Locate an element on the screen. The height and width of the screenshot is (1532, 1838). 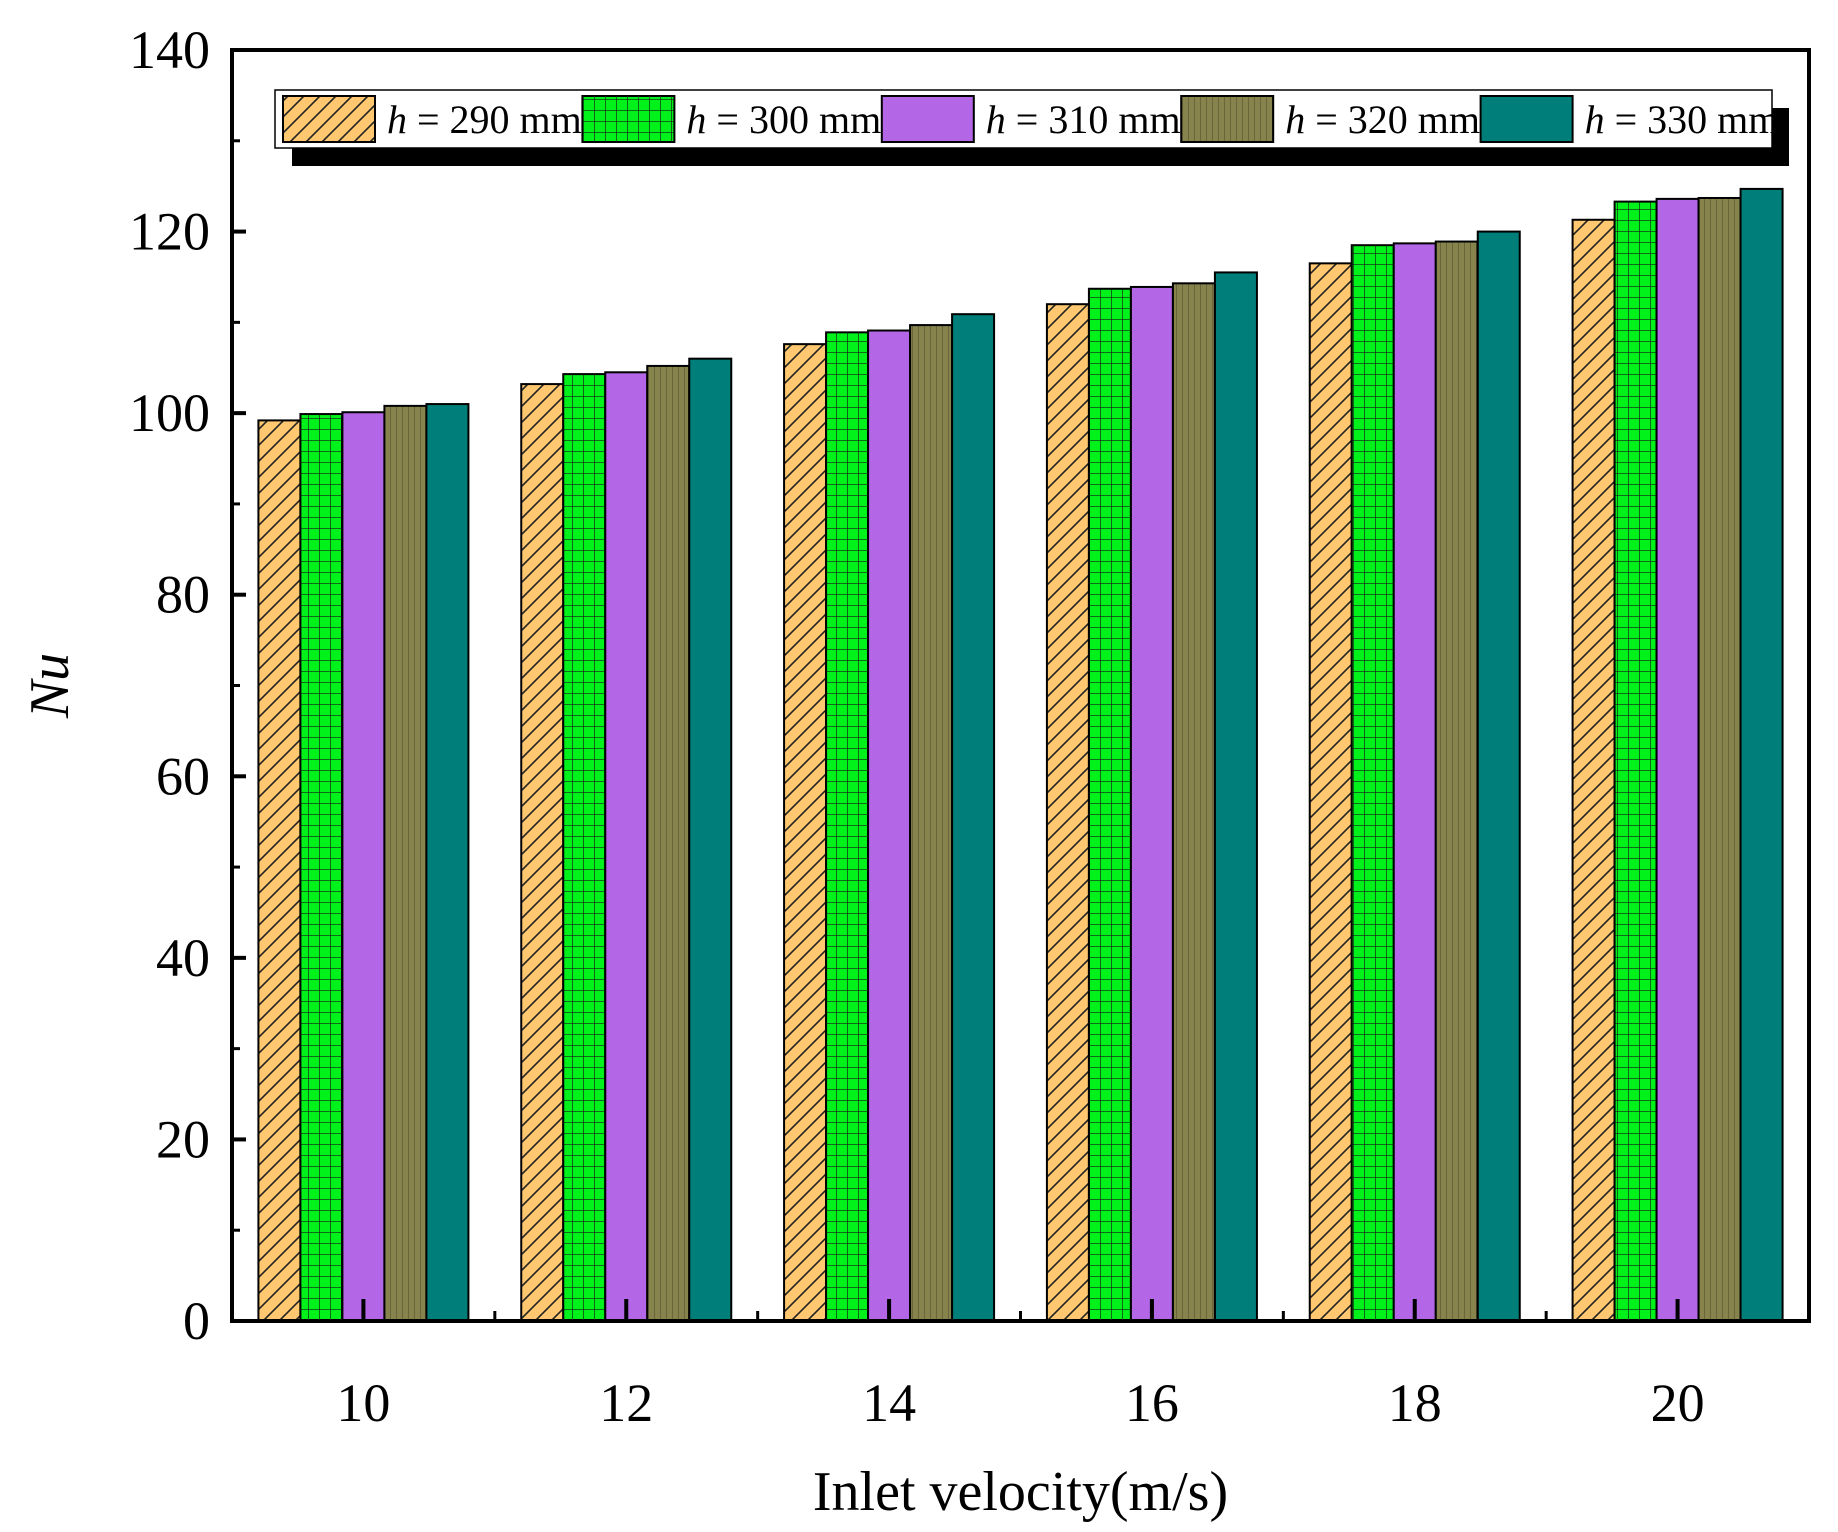
legend-label: h = 300 mm is located at coordinates (783, 119).